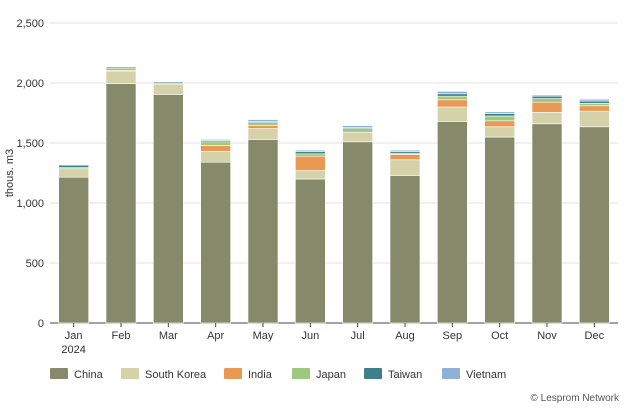 Image resolution: width=624 pixels, height=412 pixels. I want to click on x-tick-label: Jan, so click(74, 336).